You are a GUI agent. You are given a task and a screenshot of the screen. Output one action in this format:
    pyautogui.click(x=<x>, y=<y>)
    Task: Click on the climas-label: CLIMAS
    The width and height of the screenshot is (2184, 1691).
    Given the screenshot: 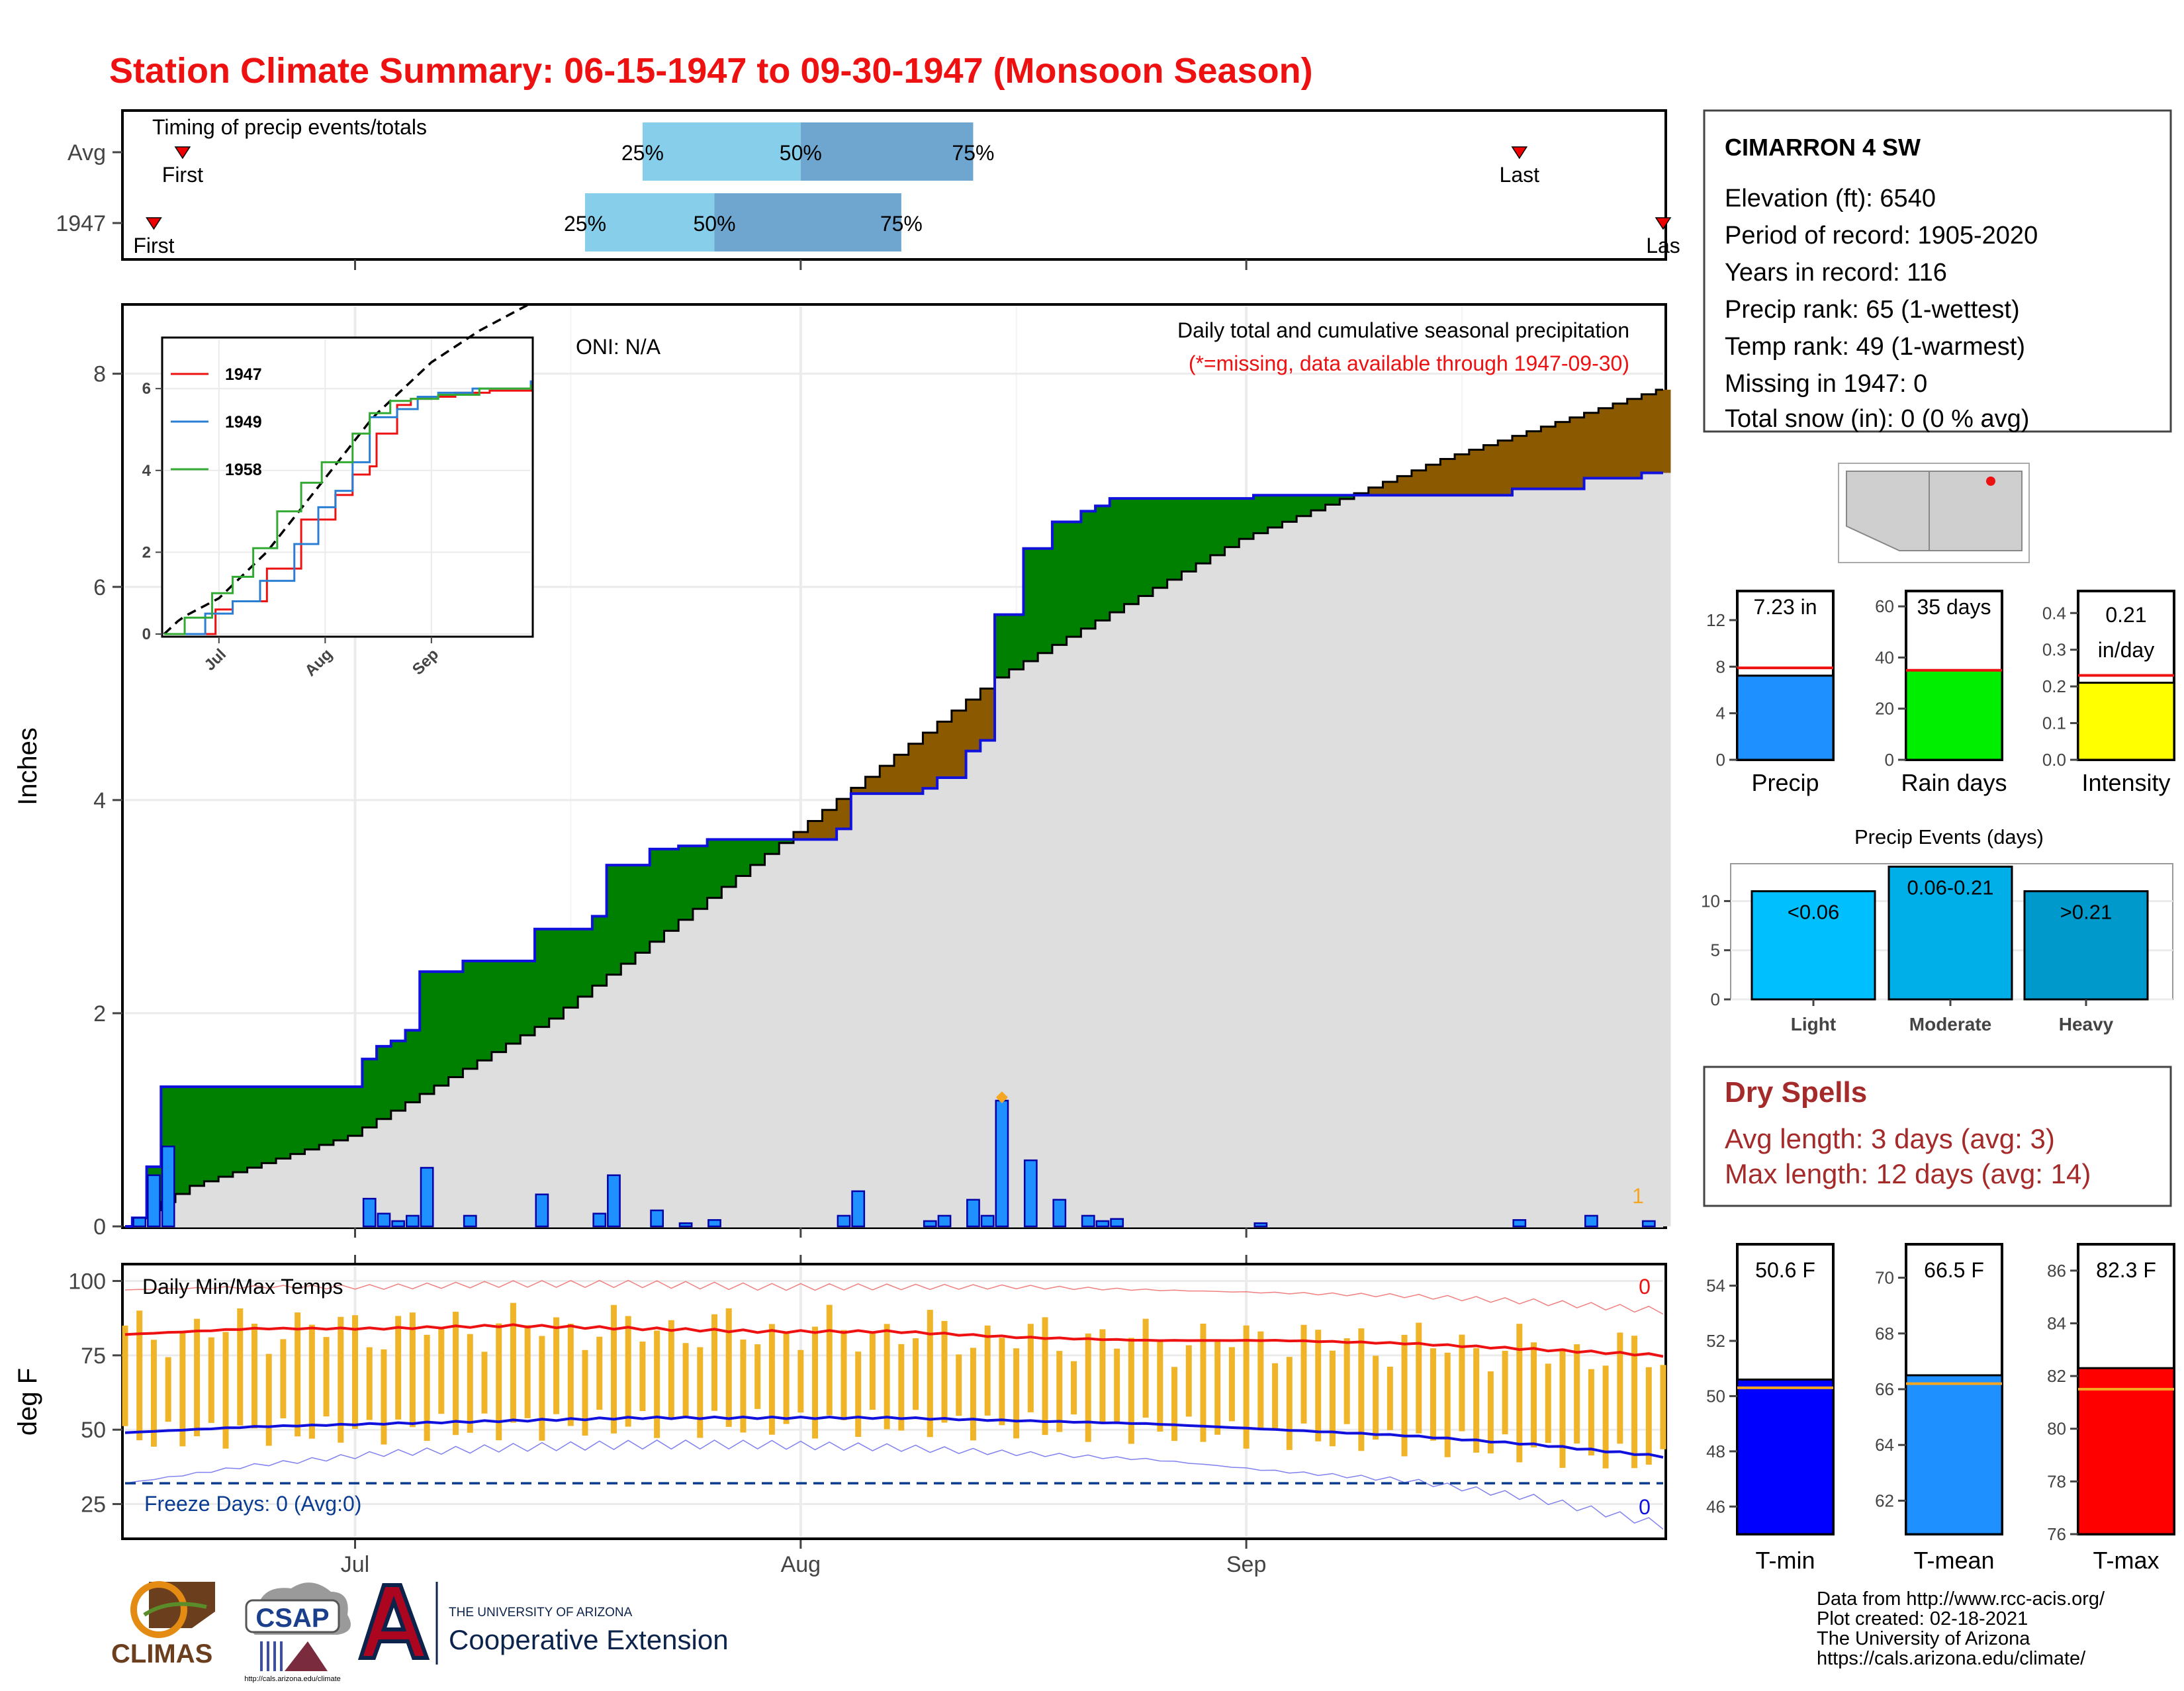 What is the action you would take?
    pyautogui.click(x=161, y=1654)
    